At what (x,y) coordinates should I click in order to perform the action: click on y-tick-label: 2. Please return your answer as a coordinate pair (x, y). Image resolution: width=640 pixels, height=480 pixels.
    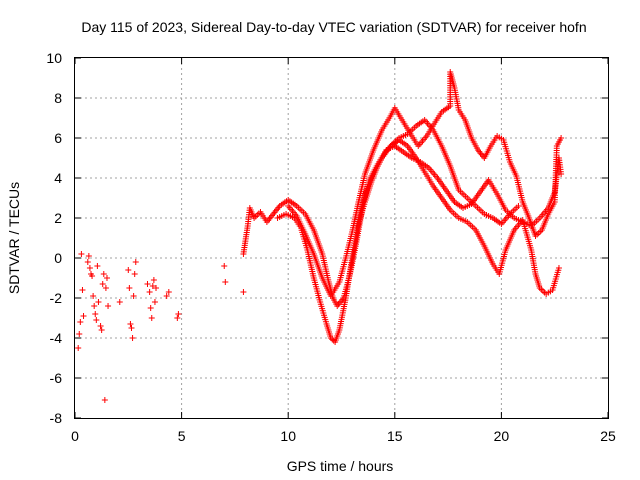
    Looking at the image, I should click on (58, 218).